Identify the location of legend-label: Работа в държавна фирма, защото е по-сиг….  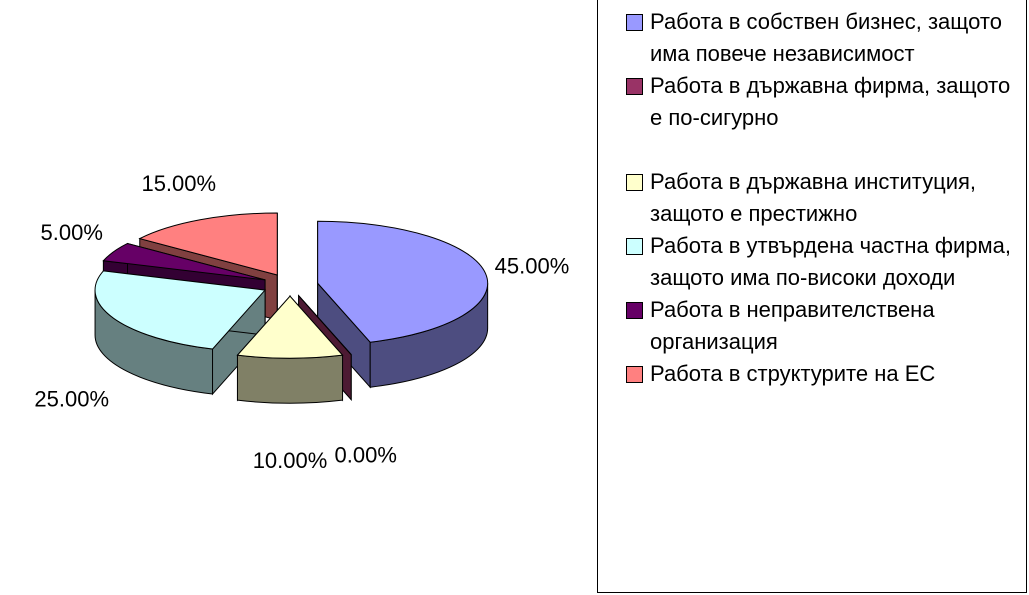
(830, 101).